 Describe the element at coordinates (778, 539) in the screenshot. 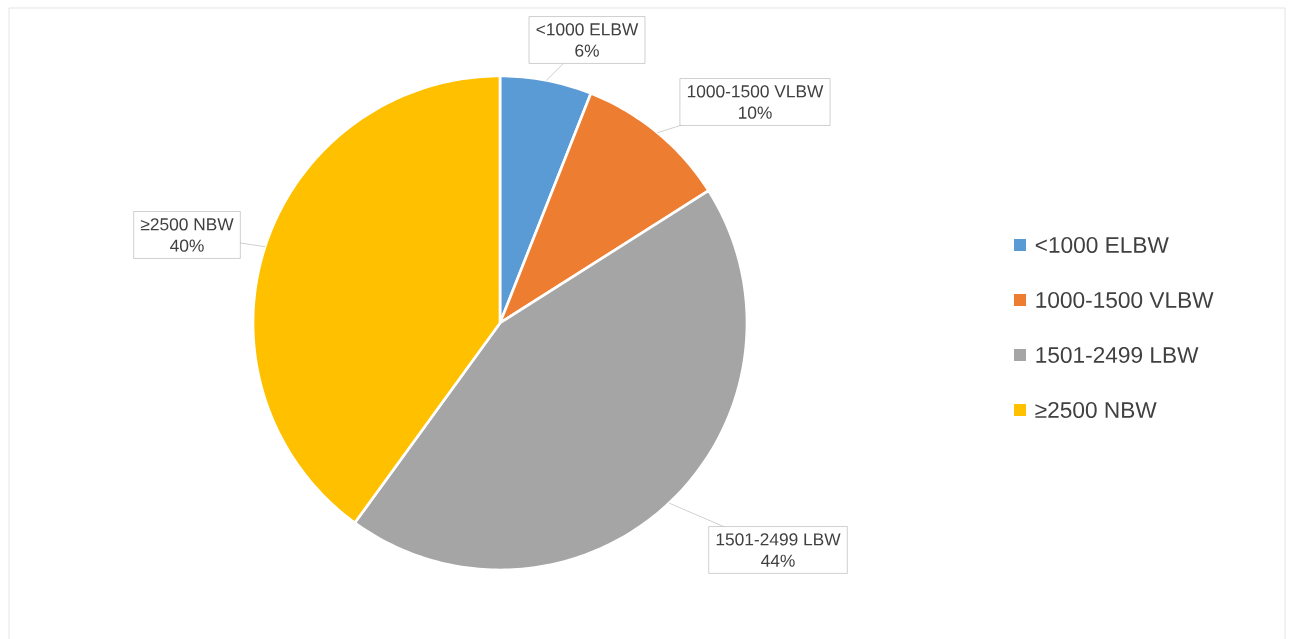

I see `slice-label: 1501-2499 LBW` at that location.